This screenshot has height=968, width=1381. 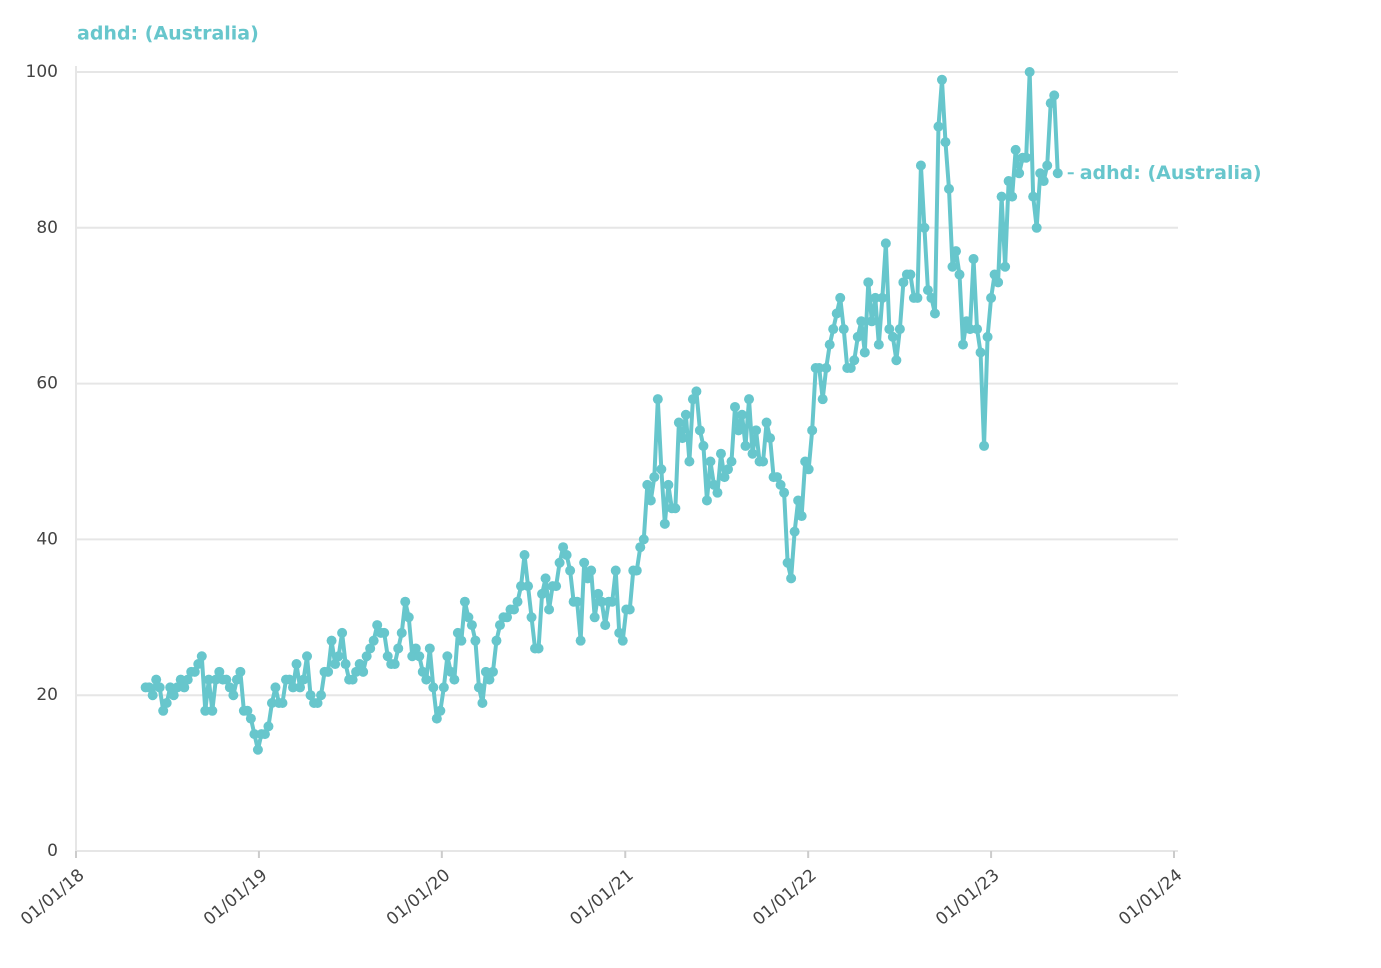 What do you see at coordinates (1171, 173) in the screenshot?
I see `series-label: adhd: (Australia)` at bounding box center [1171, 173].